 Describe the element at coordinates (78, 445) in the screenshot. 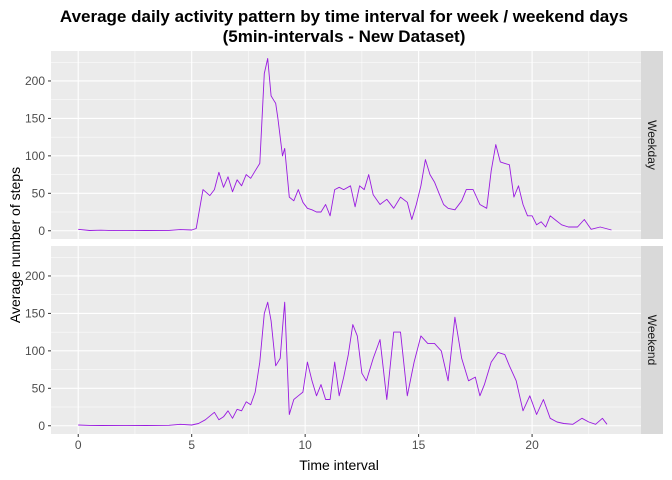

I see `x-tick-label: 0` at that location.